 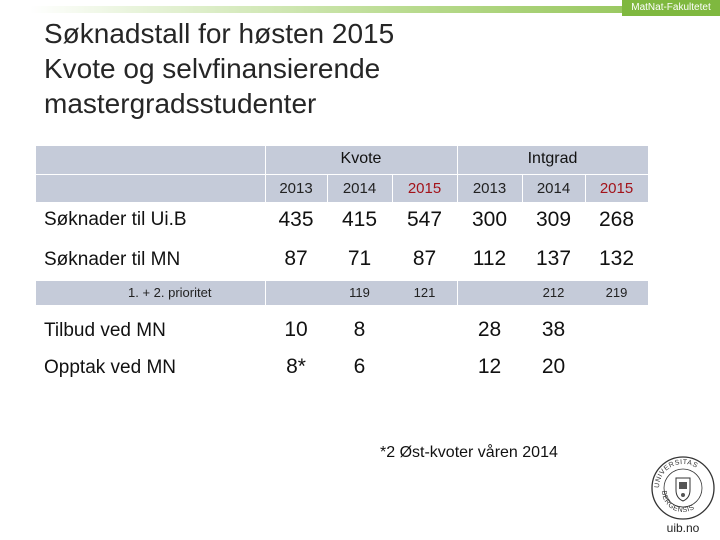 I want to click on priority-band, so click(x=342, y=293).